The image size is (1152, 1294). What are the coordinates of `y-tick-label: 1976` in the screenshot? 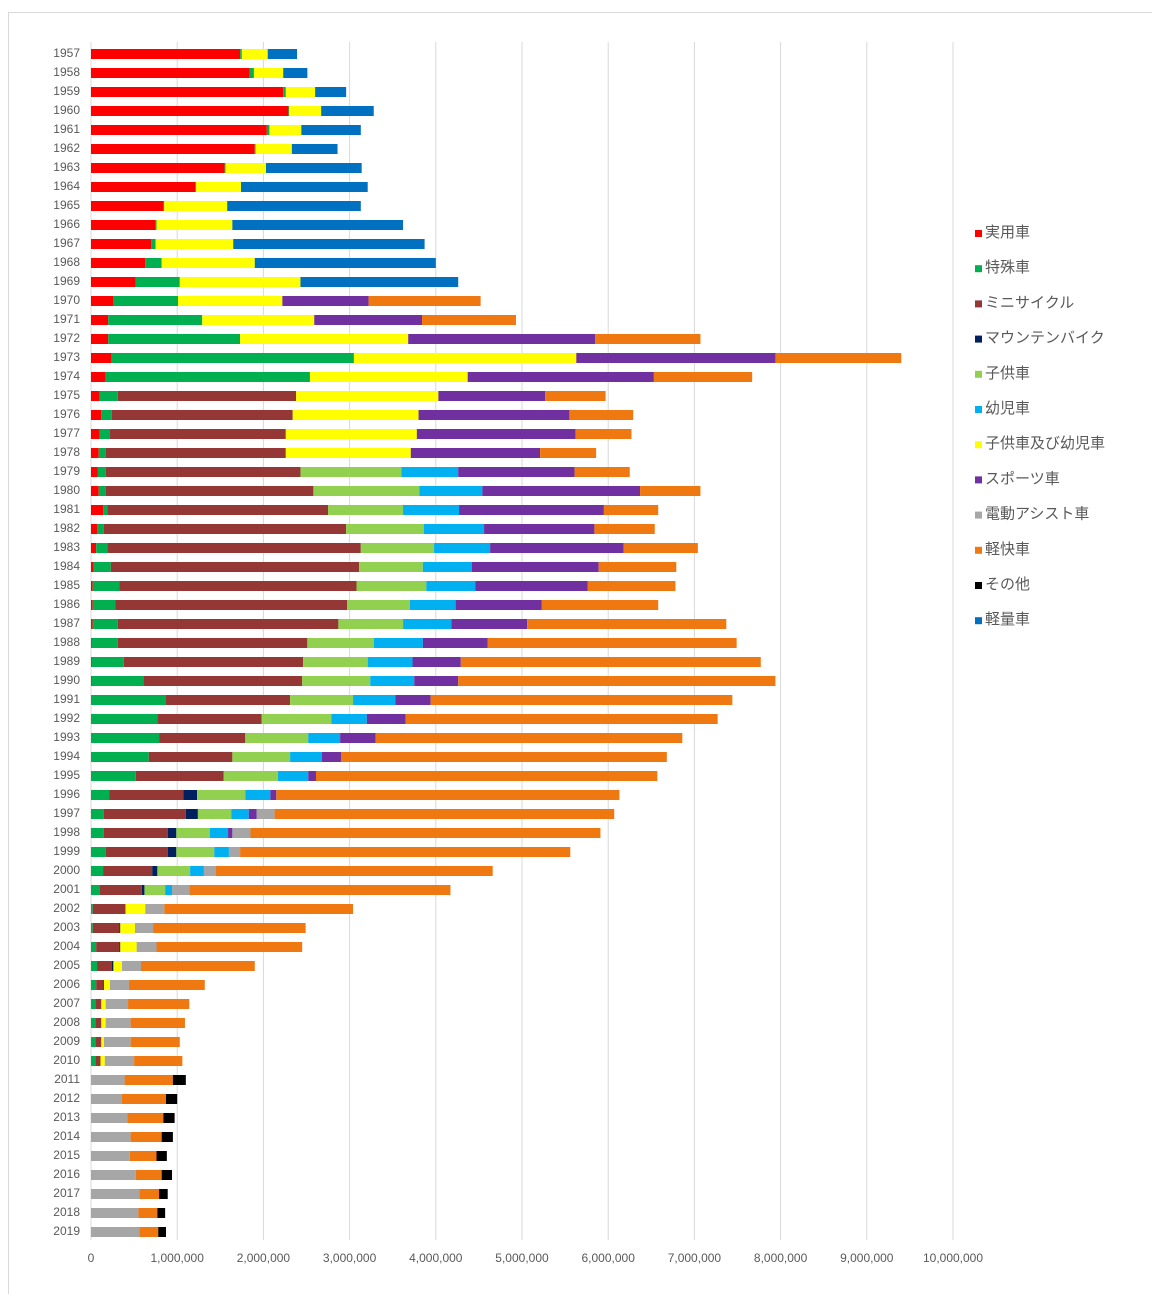 It's located at (66, 414).